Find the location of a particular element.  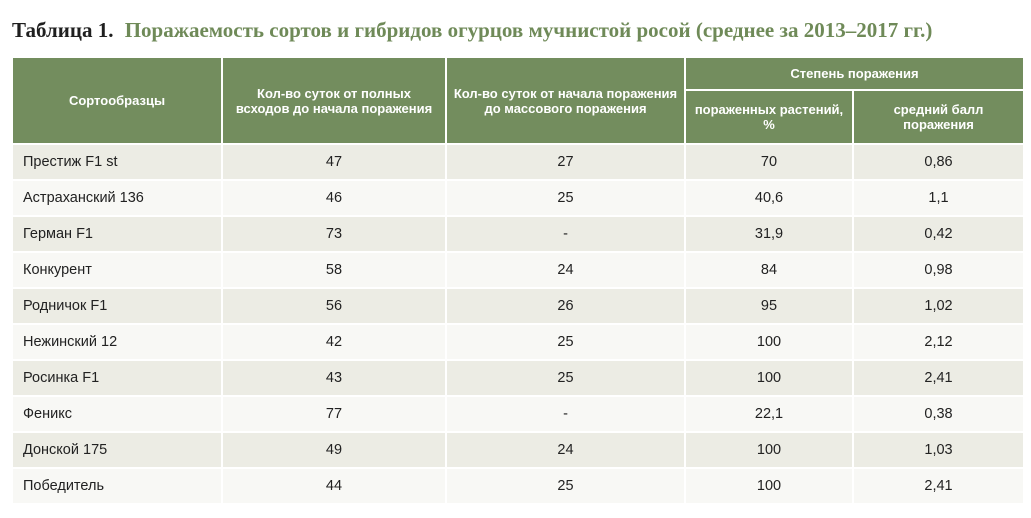

cell-days-to-start: 44 is located at coordinates (334, 486).